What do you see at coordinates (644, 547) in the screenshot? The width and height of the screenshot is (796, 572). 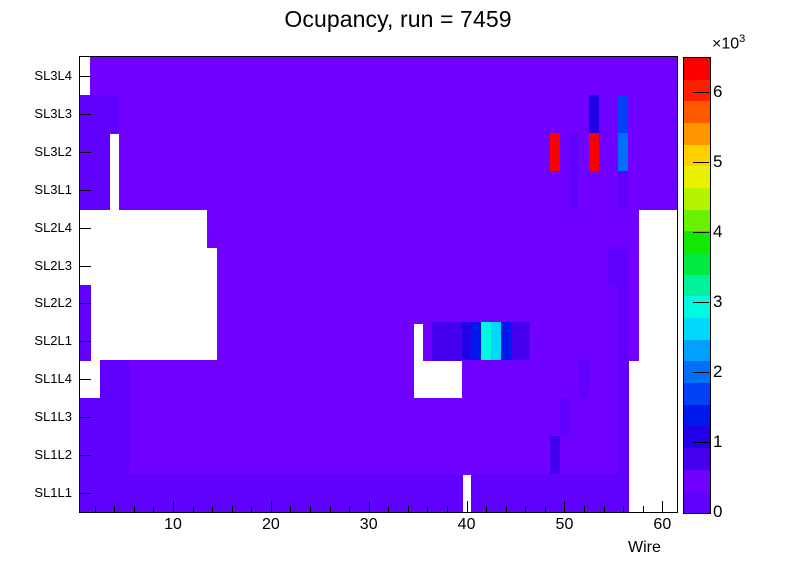 I see `x-axis-title: Wire` at bounding box center [644, 547].